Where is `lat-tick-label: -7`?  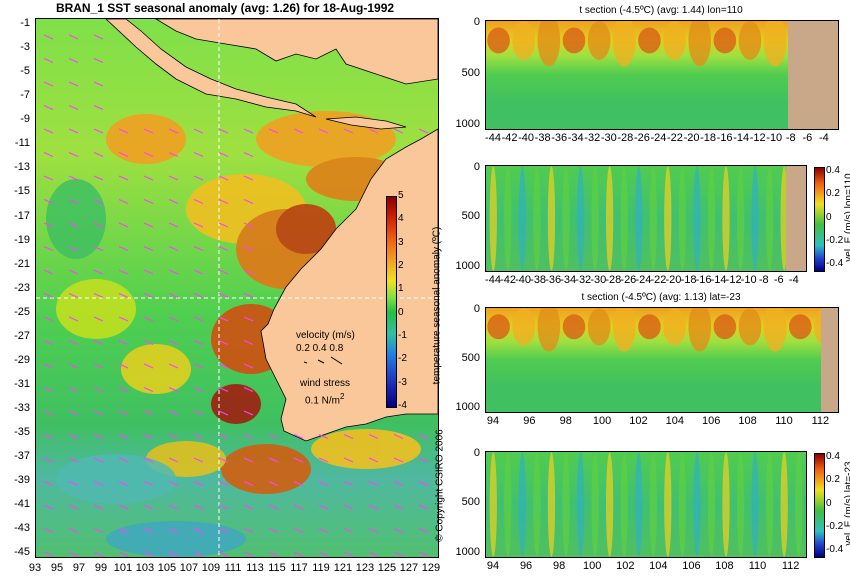
lat-tick-label: -7 is located at coordinates (25, 95).